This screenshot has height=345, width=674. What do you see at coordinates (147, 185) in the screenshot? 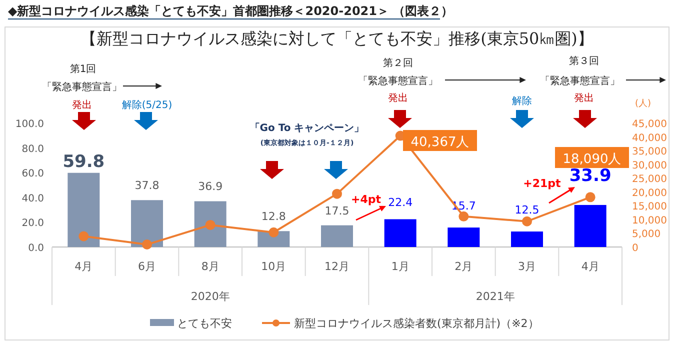
I see `data-label: 37.8` at bounding box center [147, 185].